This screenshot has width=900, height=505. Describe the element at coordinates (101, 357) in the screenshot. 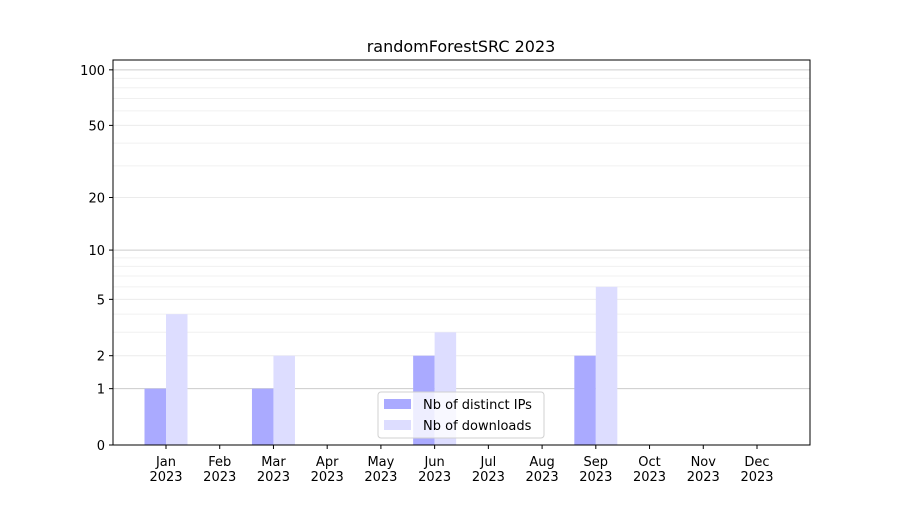

I see `y-tick-label: 2` at that location.